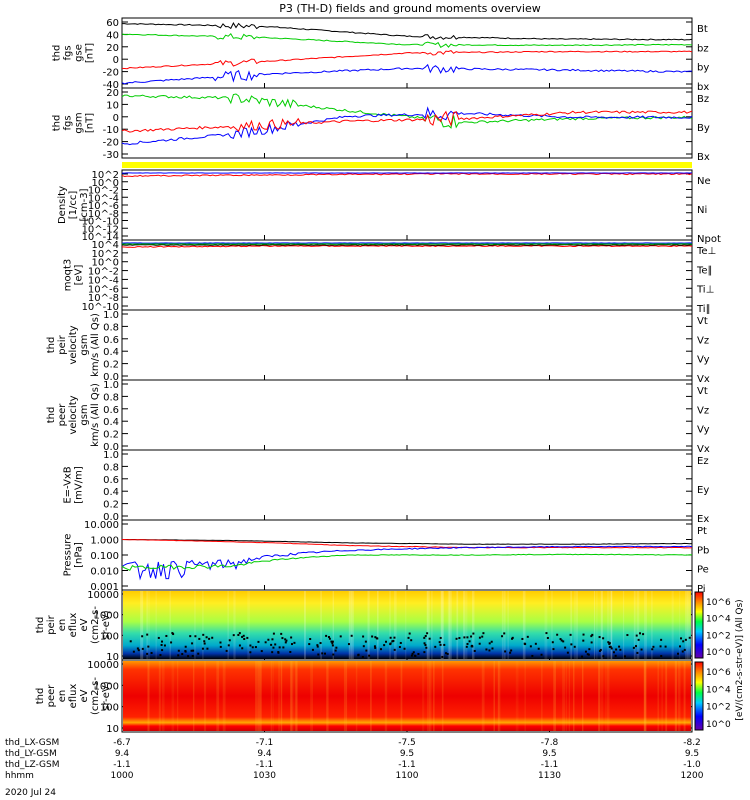 The image size is (750, 800). What do you see at coordinates (407, 765) in the screenshot?
I see `axis-row-value: -1.1` at bounding box center [407, 765].